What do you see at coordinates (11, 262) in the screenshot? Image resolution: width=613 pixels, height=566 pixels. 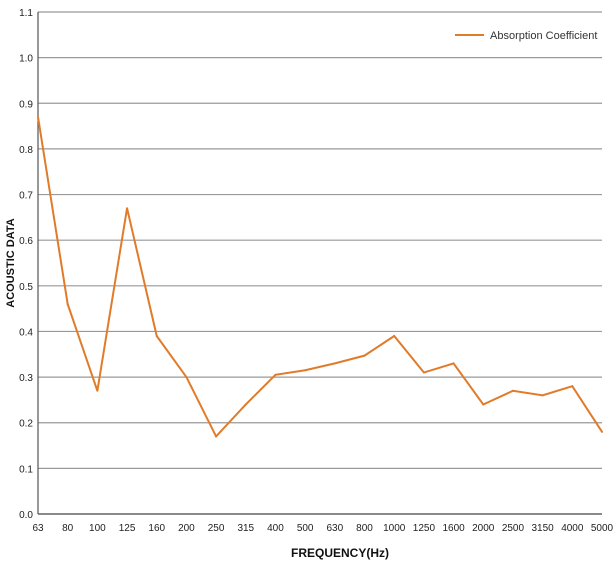 I see `y-axis-label: ACOUSTIC DATA` at bounding box center [11, 262].